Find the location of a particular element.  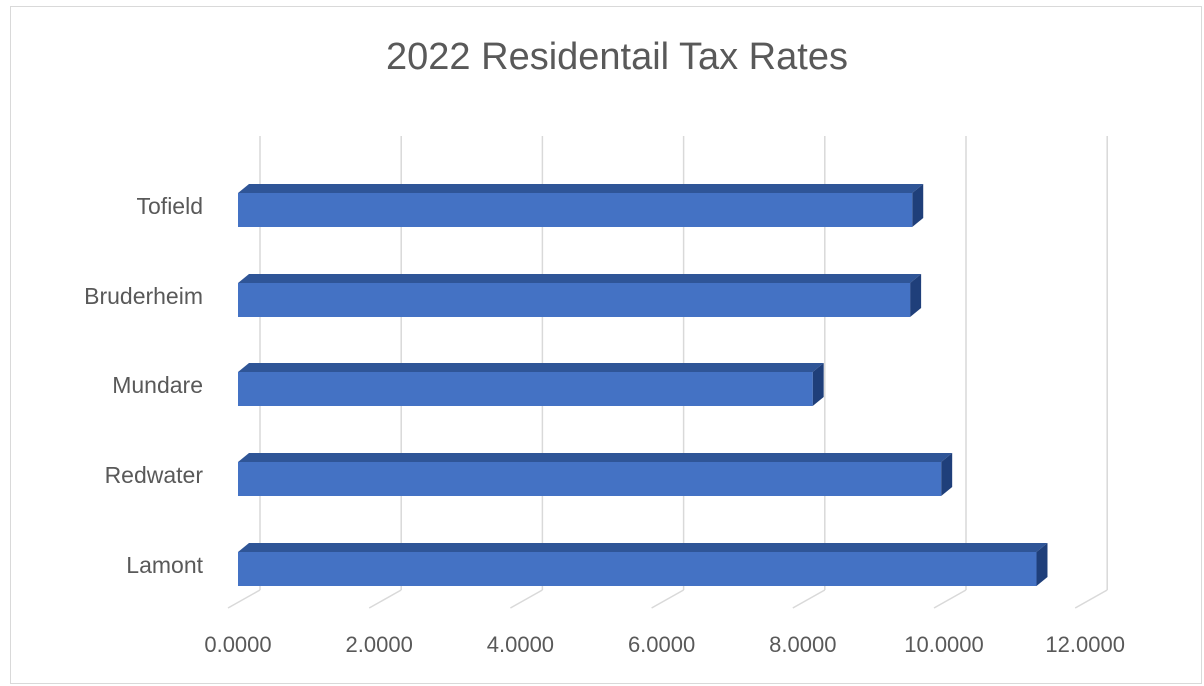

x-tick-label: 12.0000 is located at coordinates (1085, 644).